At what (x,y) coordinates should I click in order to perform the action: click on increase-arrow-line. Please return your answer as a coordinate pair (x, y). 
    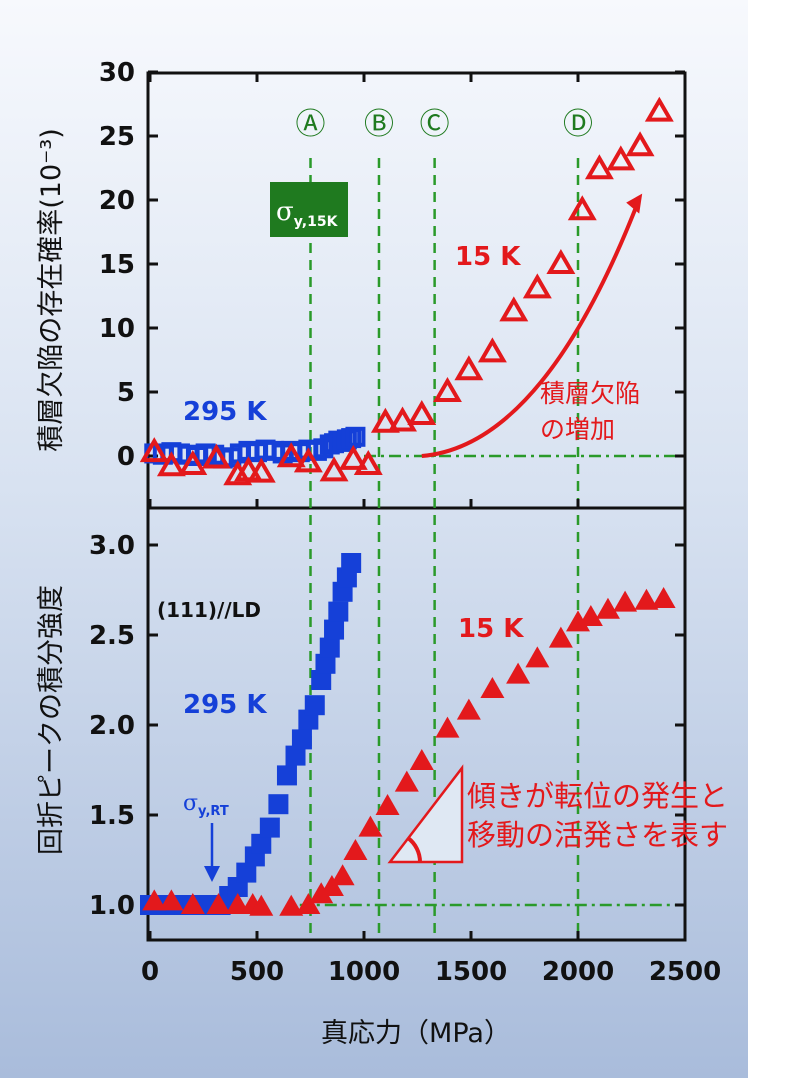
    Looking at the image, I should click on (531, 329).